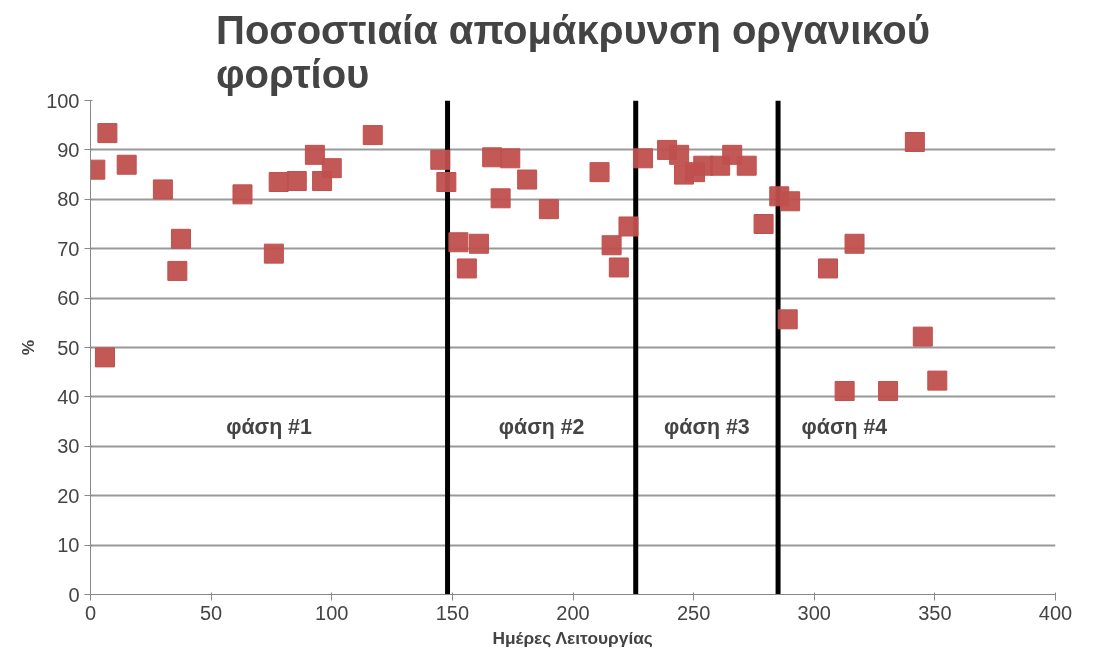  What do you see at coordinates (541, 426) in the screenshot?
I see `annotation: φάση #2` at bounding box center [541, 426].